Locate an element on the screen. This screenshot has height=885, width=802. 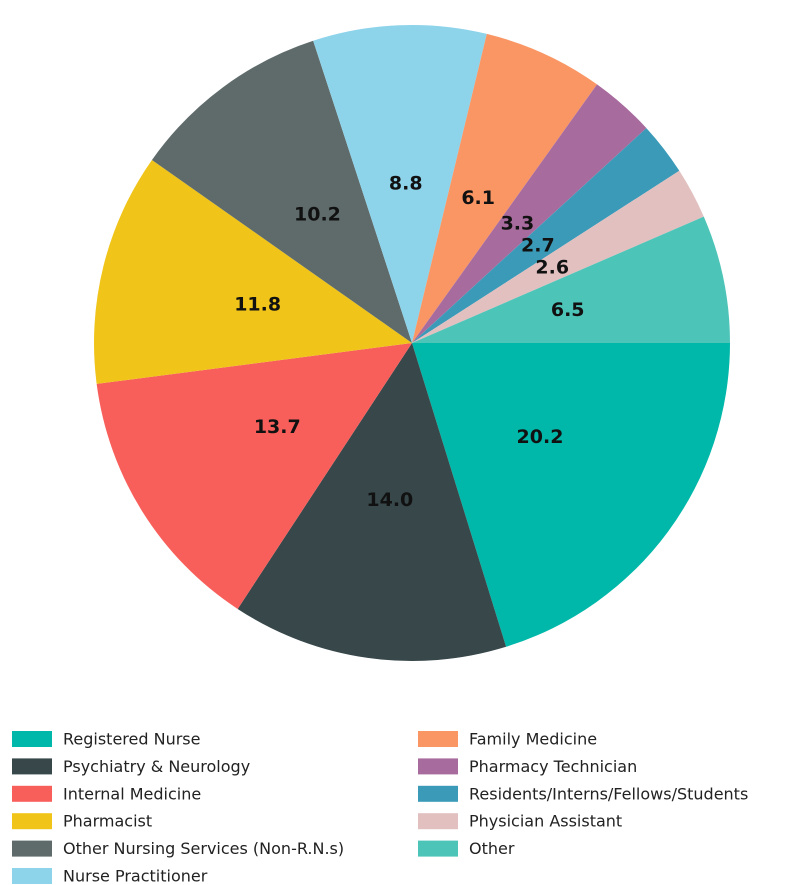
data-label: 8.8 is located at coordinates (406, 184).